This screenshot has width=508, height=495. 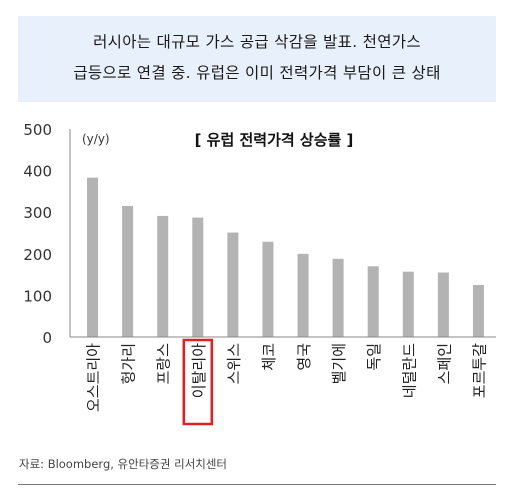 I want to click on x-tick-label: 이탈리아, so click(x=199, y=370).